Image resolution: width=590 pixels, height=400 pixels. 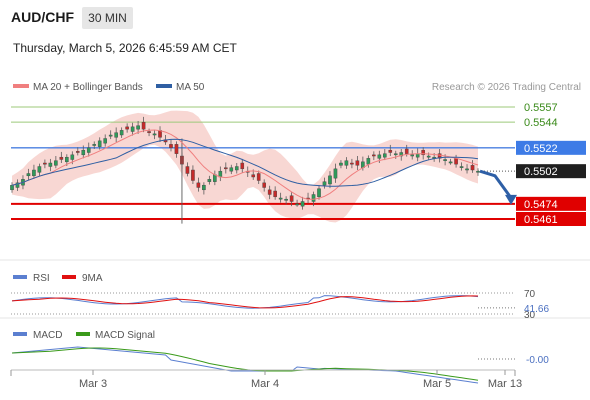 I want to click on timeframe-button: 30 MIN, so click(x=107, y=18).